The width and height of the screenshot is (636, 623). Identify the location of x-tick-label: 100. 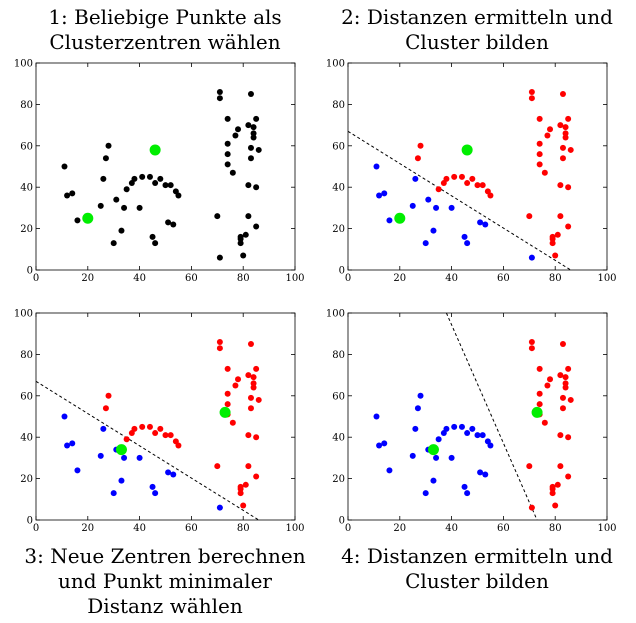
(294, 528).